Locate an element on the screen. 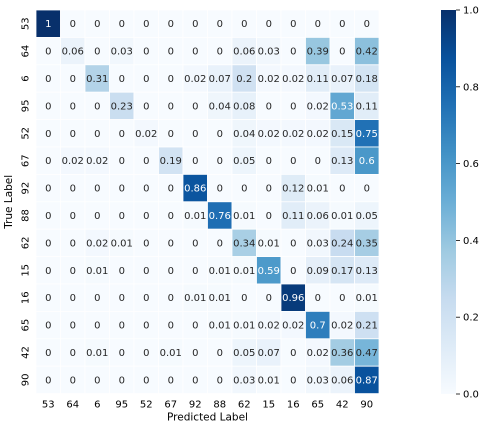 This screenshot has width=492, height=429. cell-value-label: 0.17 is located at coordinates (342, 271).